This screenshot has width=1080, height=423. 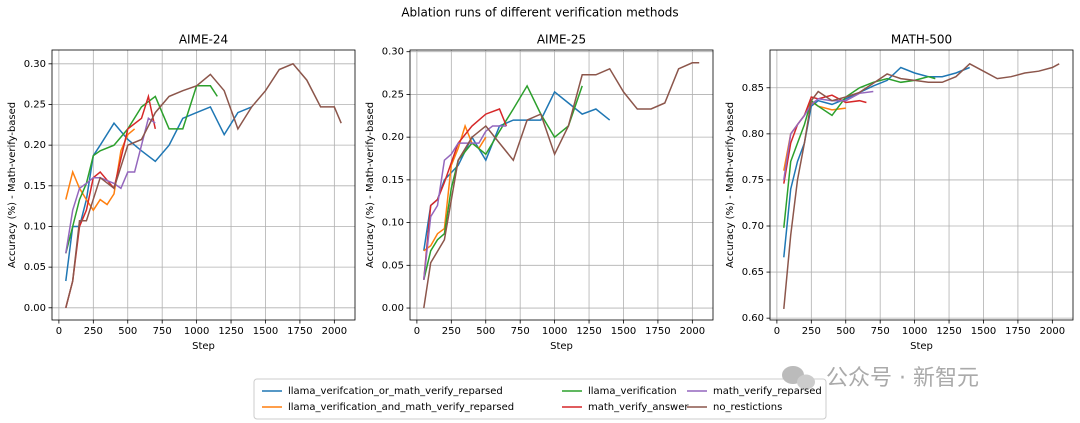 I want to click on legend-label: llama_verification, so click(x=632, y=391).